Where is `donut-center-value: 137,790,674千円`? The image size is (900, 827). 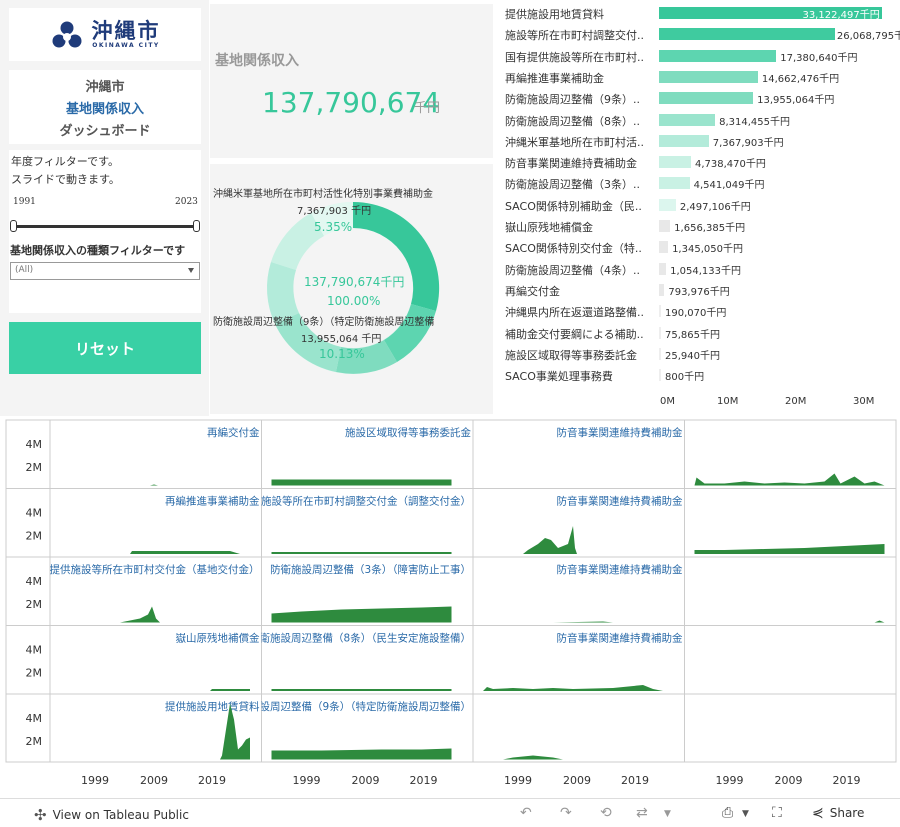 donut-center-value: 137,790,674千円 is located at coordinates (354, 282).